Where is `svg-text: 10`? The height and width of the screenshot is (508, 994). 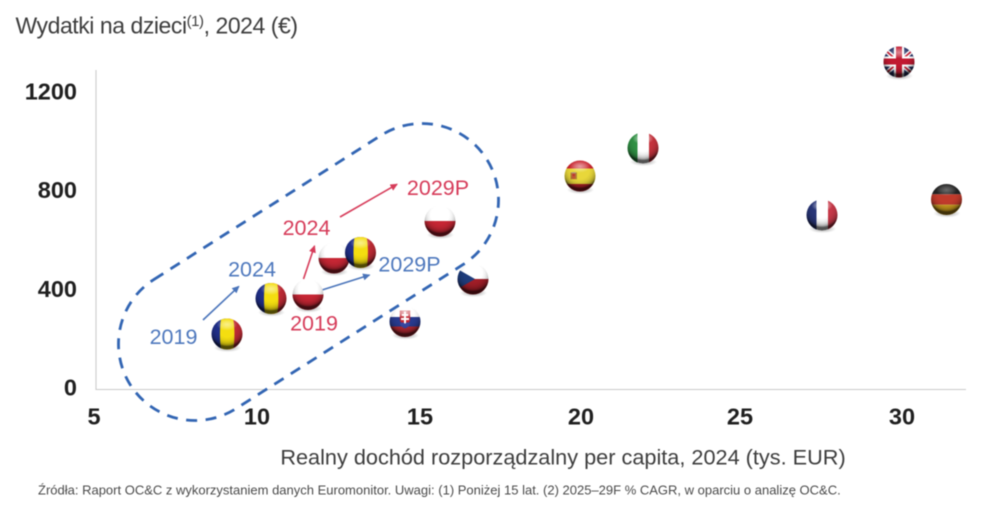 svg-text: 10 is located at coordinates (257, 417).